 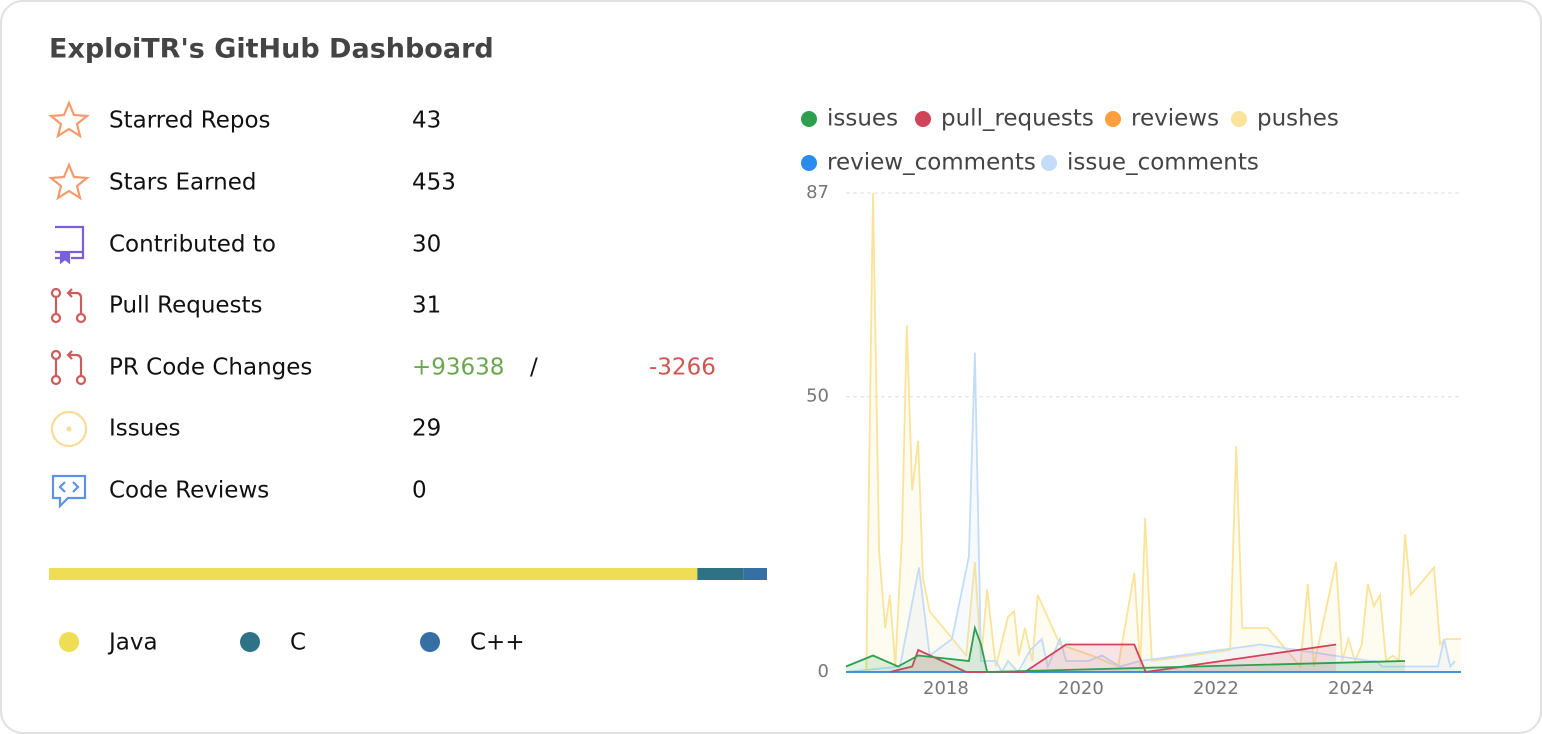 I want to click on x-tick-label: 2024, so click(x=1351, y=688).